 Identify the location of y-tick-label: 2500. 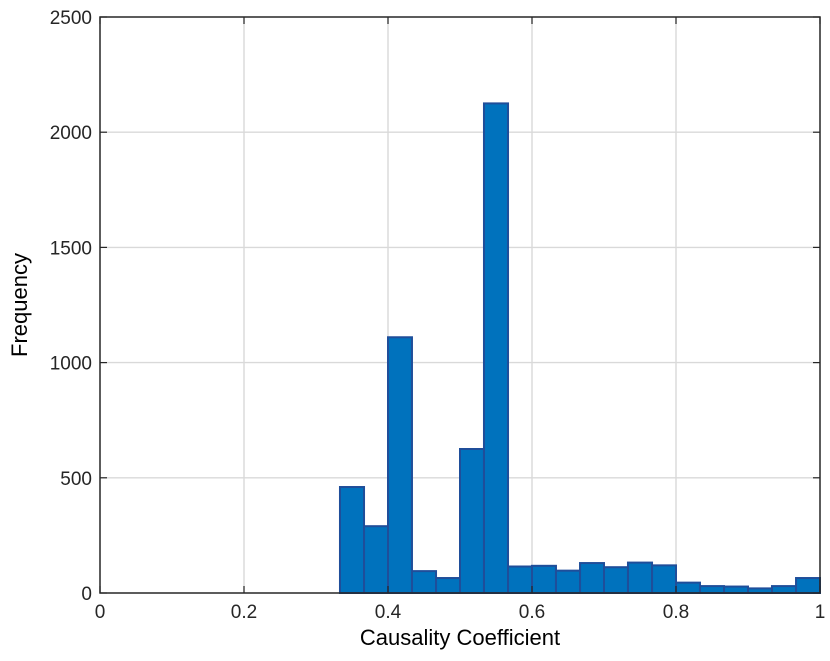
(71, 18).